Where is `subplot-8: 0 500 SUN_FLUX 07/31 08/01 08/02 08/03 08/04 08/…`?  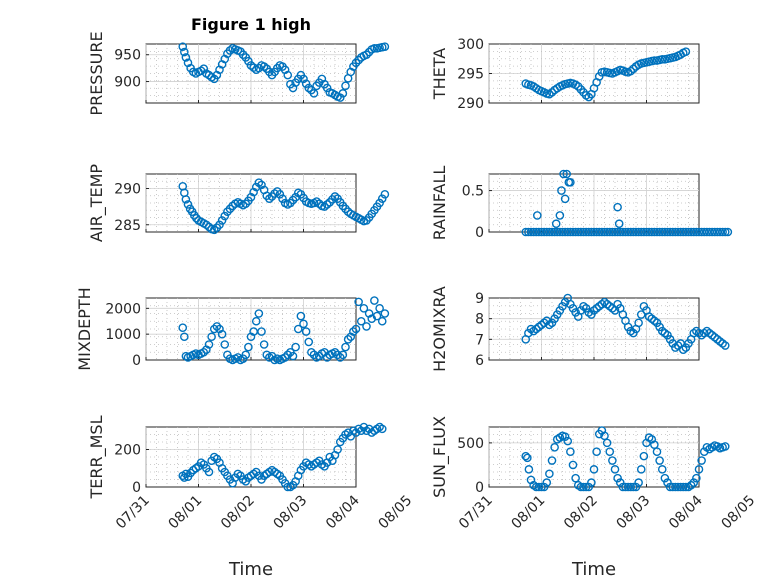
subplot-8: 0 500 SUN_FLUX 07/31 08/01 08/02 08/03 08/04 08/… is located at coordinates (594, 474).